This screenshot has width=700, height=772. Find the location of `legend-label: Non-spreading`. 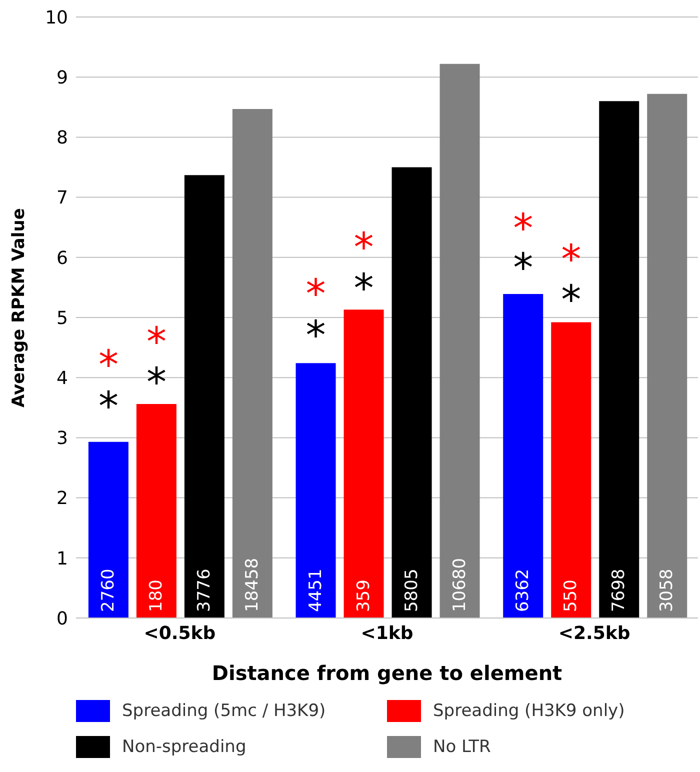

legend-label: Non-spreading is located at coordinates (184, 747).